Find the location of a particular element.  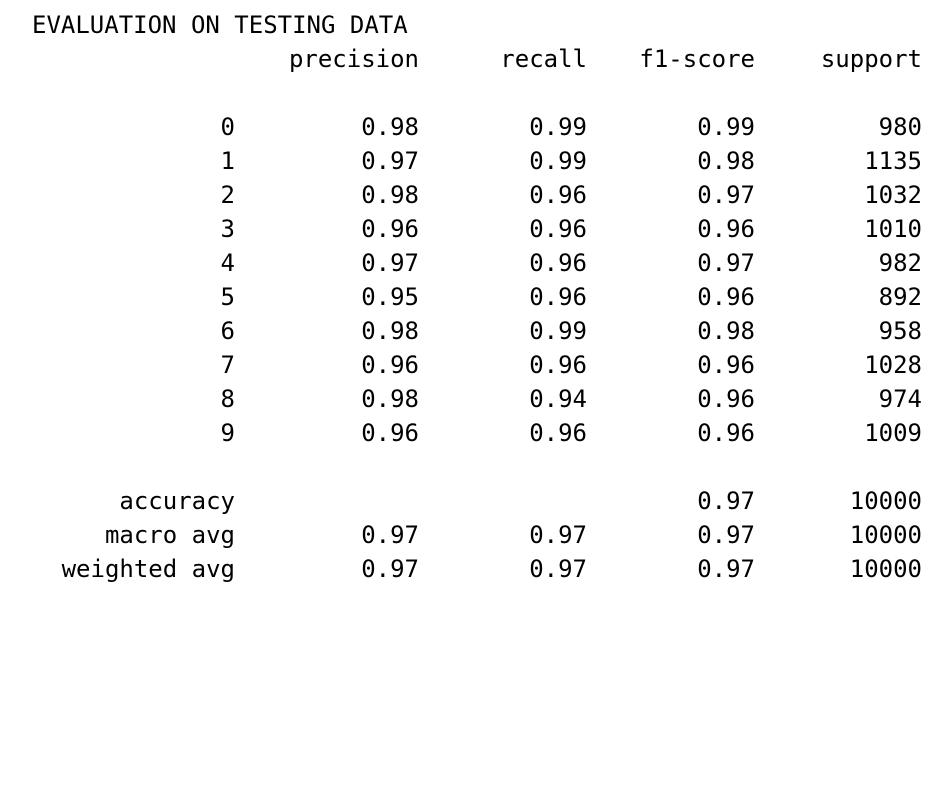

header-support: support is located at coordinates (871, 59).